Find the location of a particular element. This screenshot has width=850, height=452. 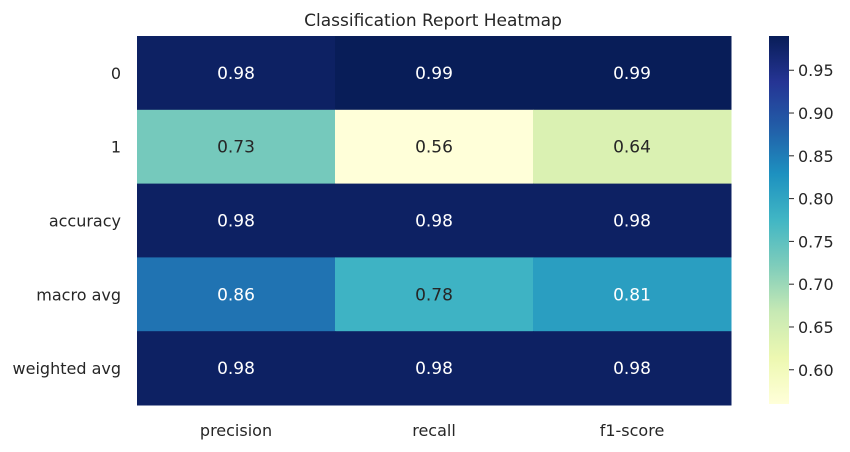

colorbar-ticks: 0.60 0.65 0.70 0.75 0.80 0.85 0.90 0.95 is located at coordinates (811, 220).